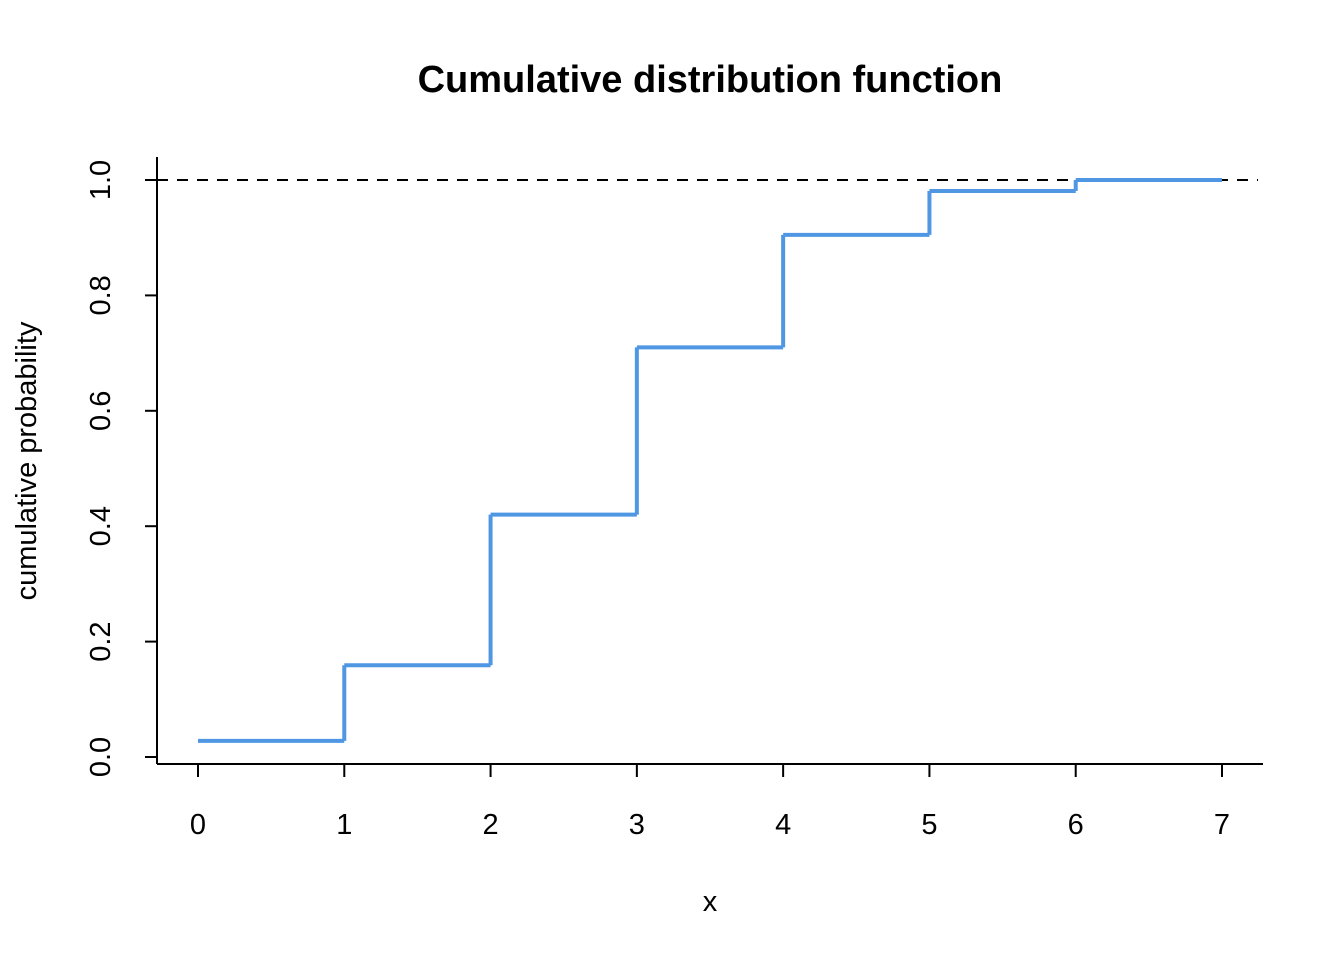  I want to click on chart-title: Cumulative distribution function, so click(710, 80).